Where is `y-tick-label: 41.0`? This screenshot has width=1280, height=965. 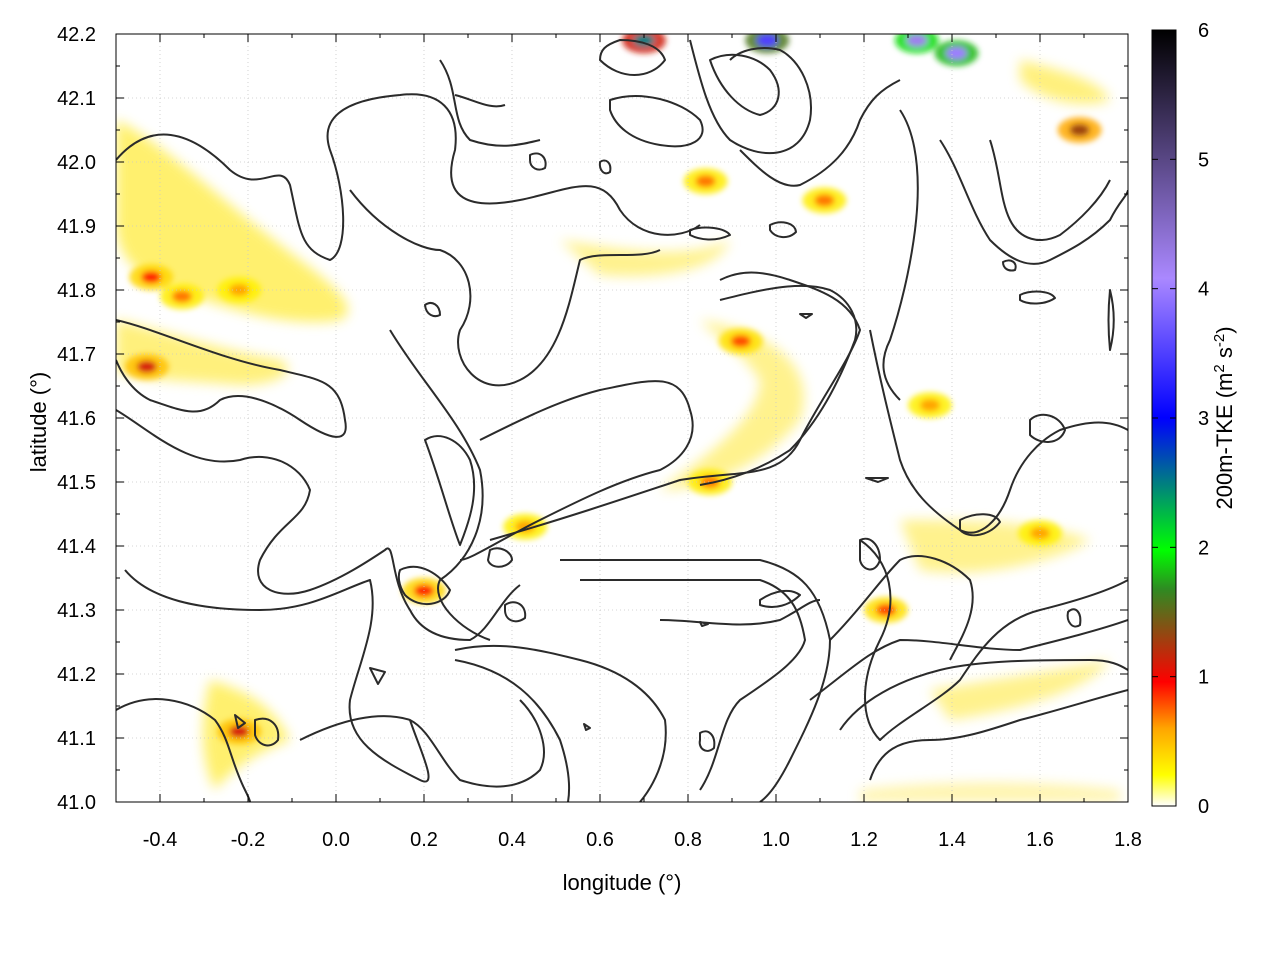 y-tick-label: 41.0 is located at coordinates (76, 803).